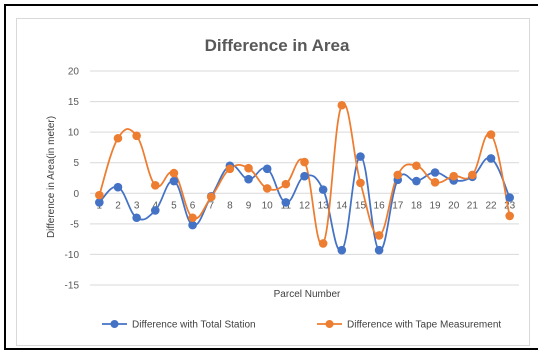  I want to click on x-tick-label: 23, so click(510, 205).